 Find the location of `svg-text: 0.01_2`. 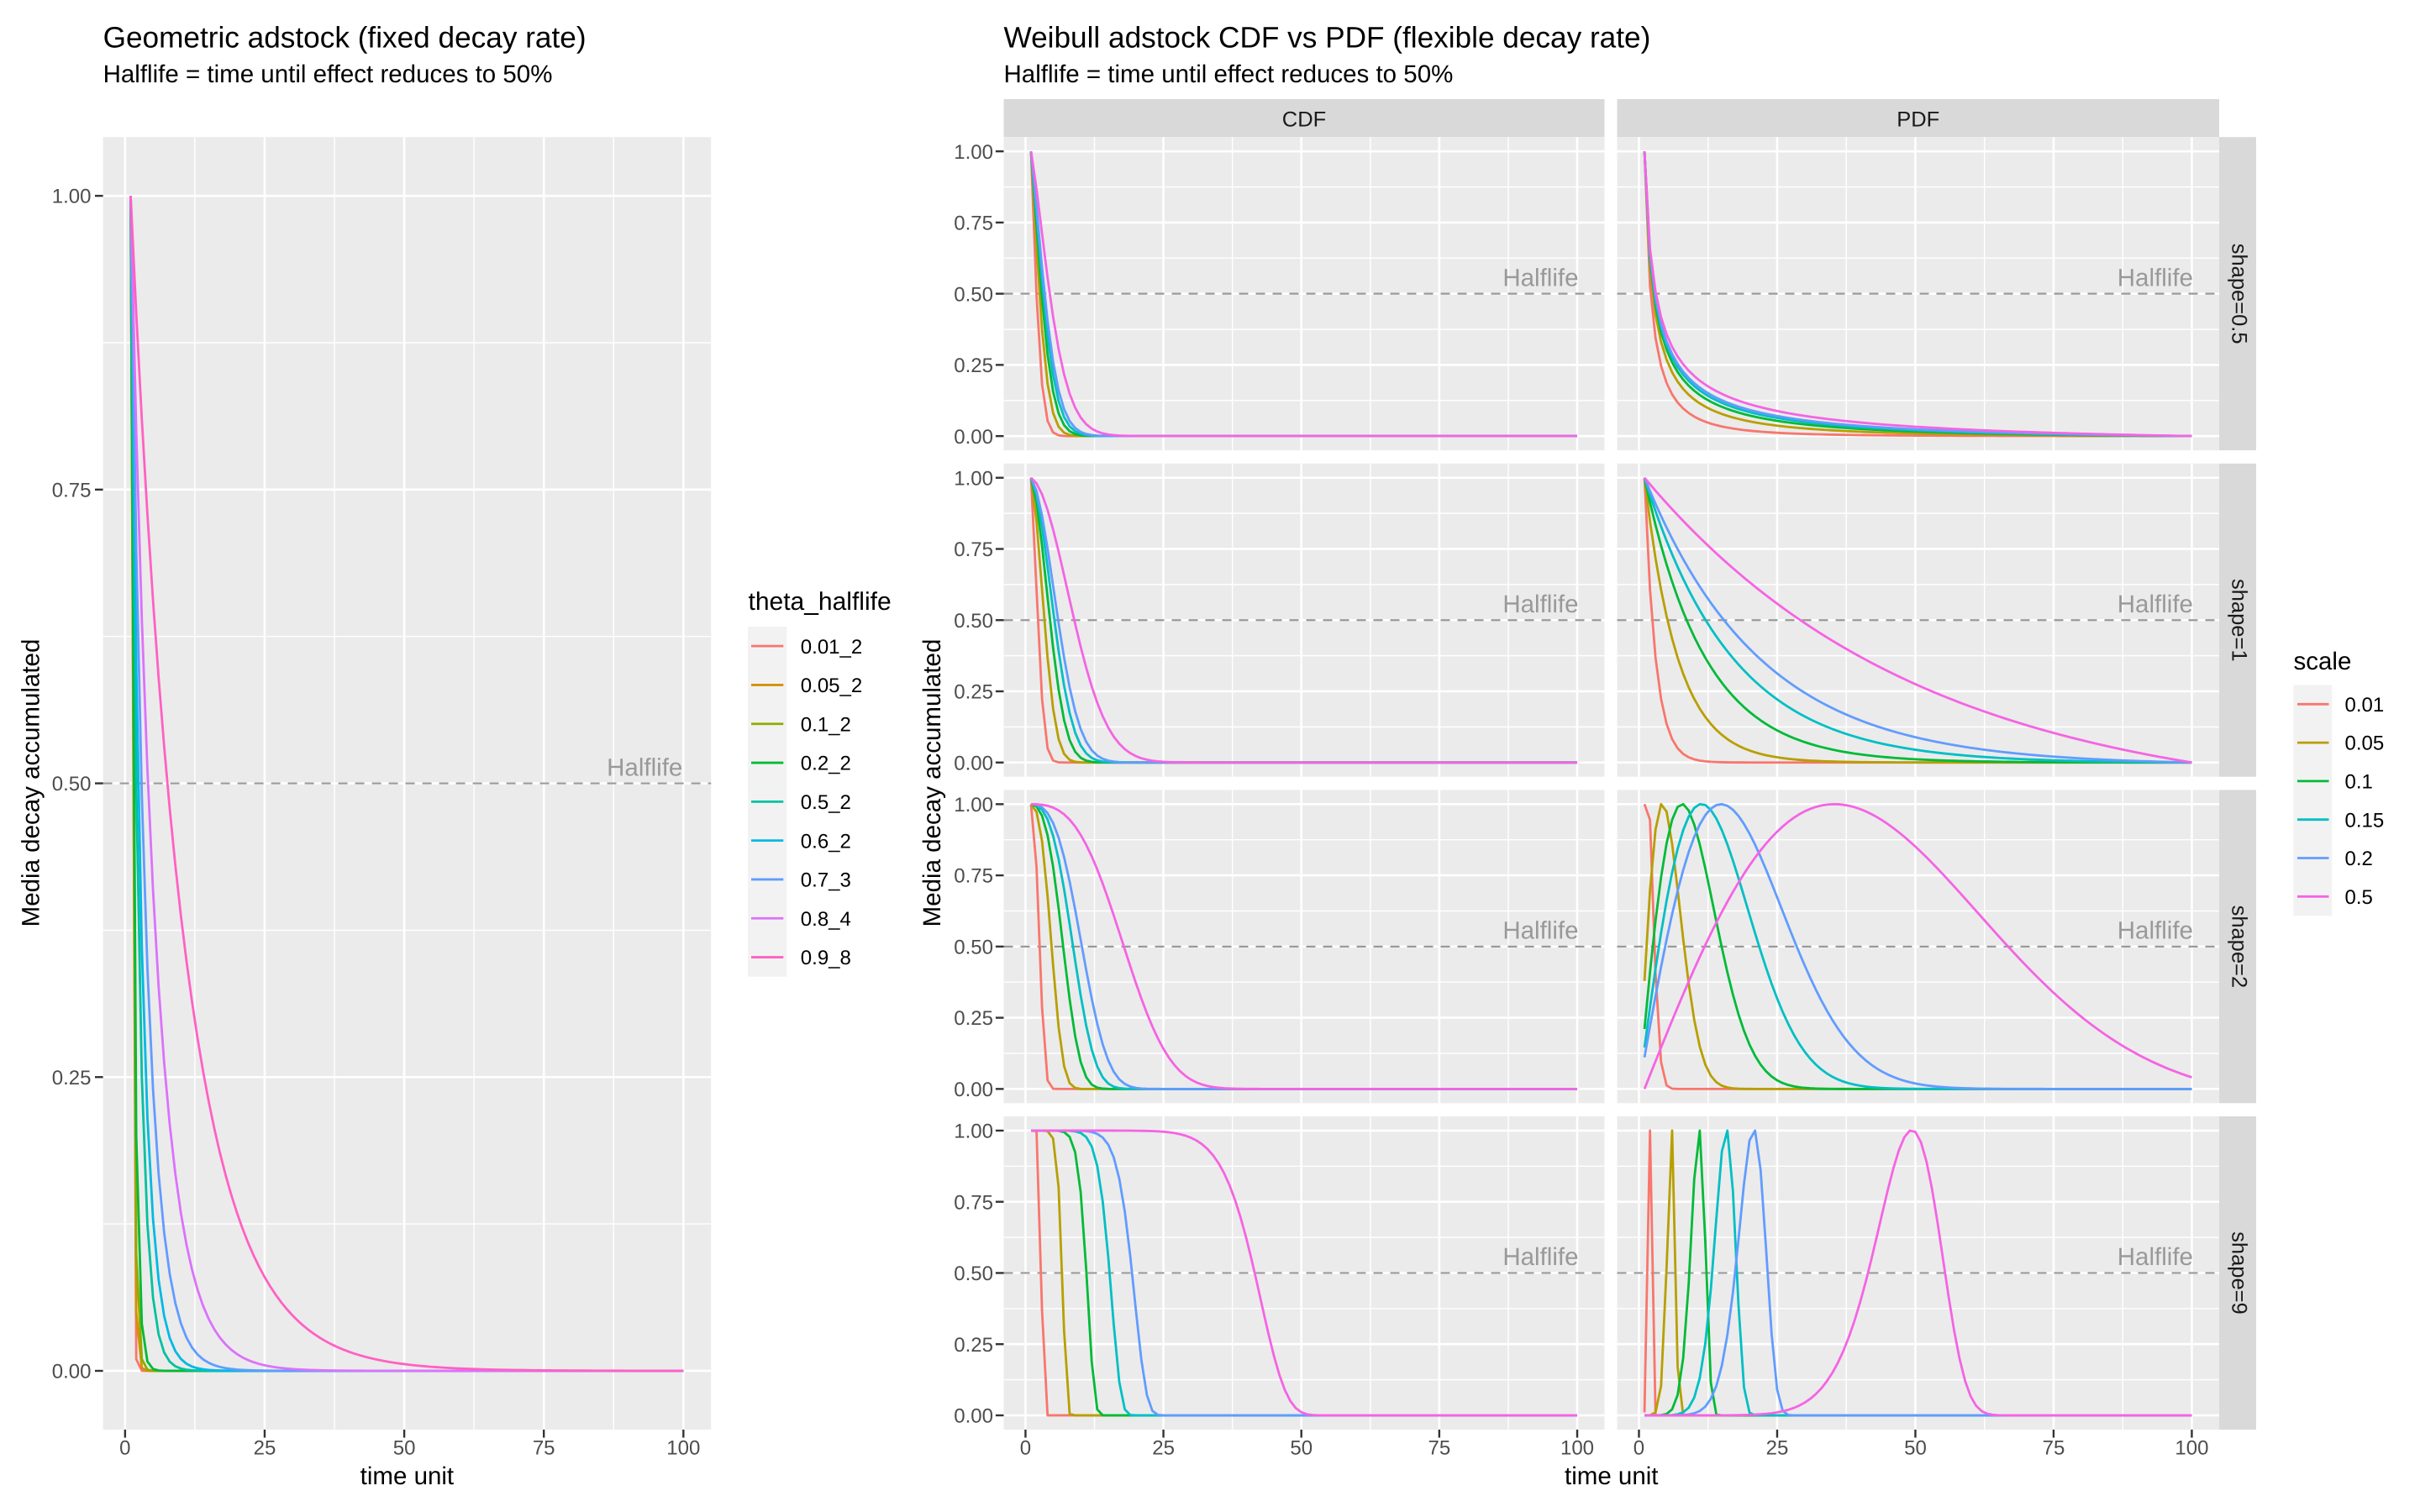

svg-text: 0.01_2 is located at coordinates (831, 647).